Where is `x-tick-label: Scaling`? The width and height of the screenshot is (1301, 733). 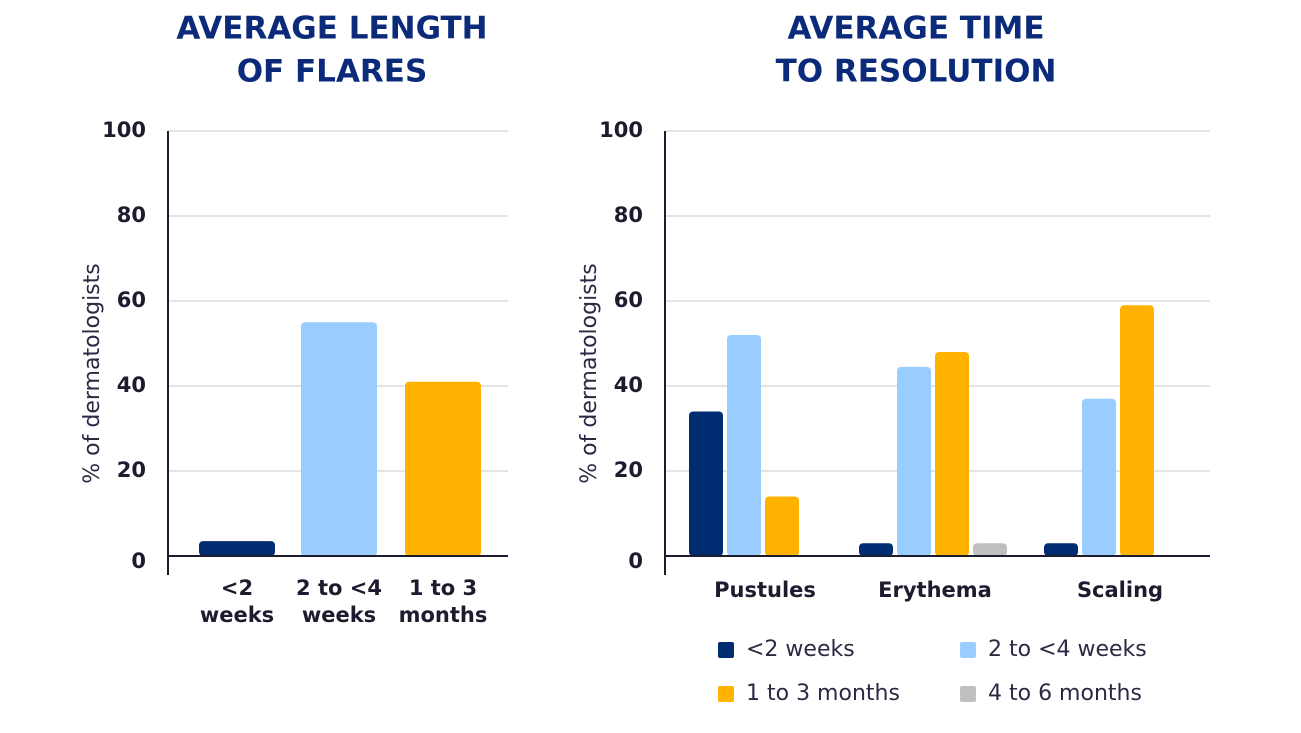
x-tick-label: Scaling is located at coordinates (1120, 590).